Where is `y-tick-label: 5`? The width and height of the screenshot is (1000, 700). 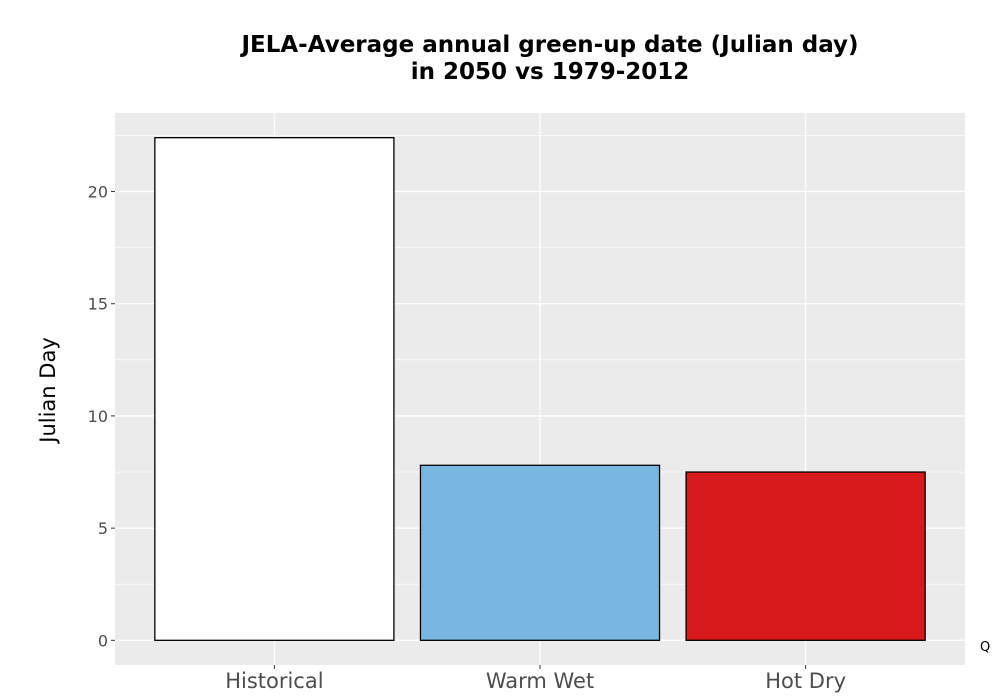
y-tick-label: 5 is located at coordinates (103, 528).